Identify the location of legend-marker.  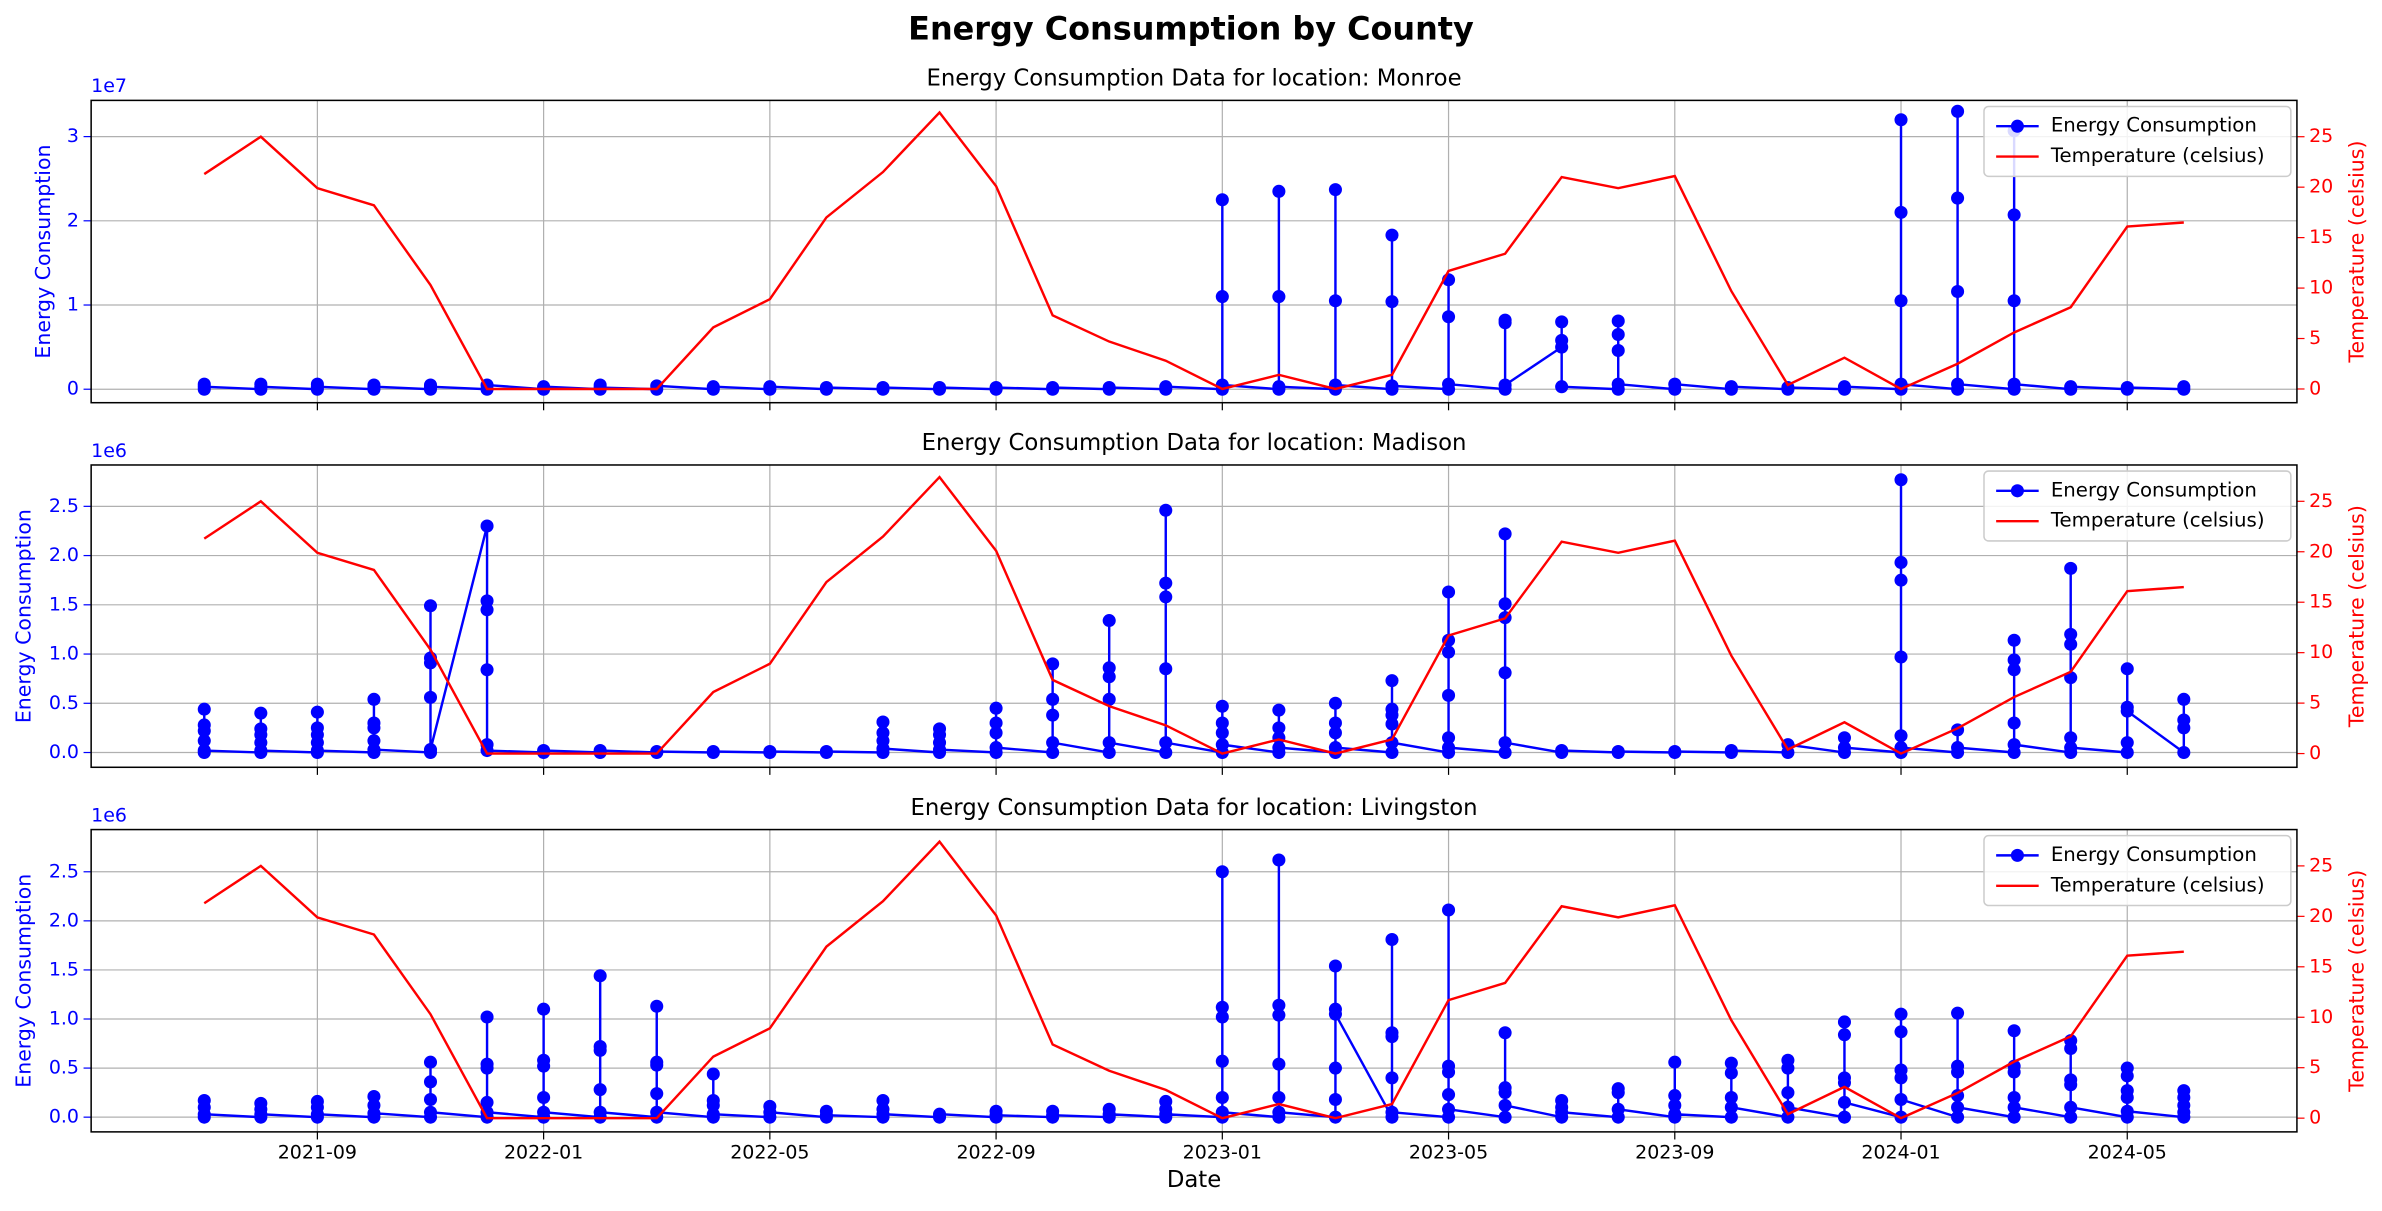
(2017, 491).